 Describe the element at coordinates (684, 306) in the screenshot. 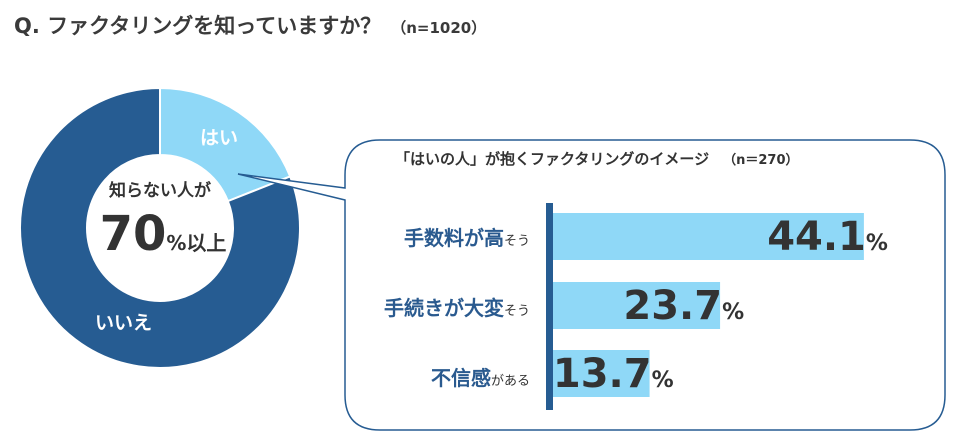

I see `bar-value-label-1: 23.7%` at that location.